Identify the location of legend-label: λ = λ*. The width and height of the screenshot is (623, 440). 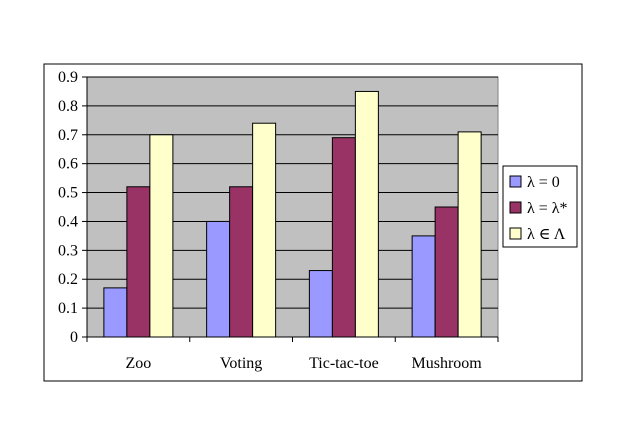
(547, 208).